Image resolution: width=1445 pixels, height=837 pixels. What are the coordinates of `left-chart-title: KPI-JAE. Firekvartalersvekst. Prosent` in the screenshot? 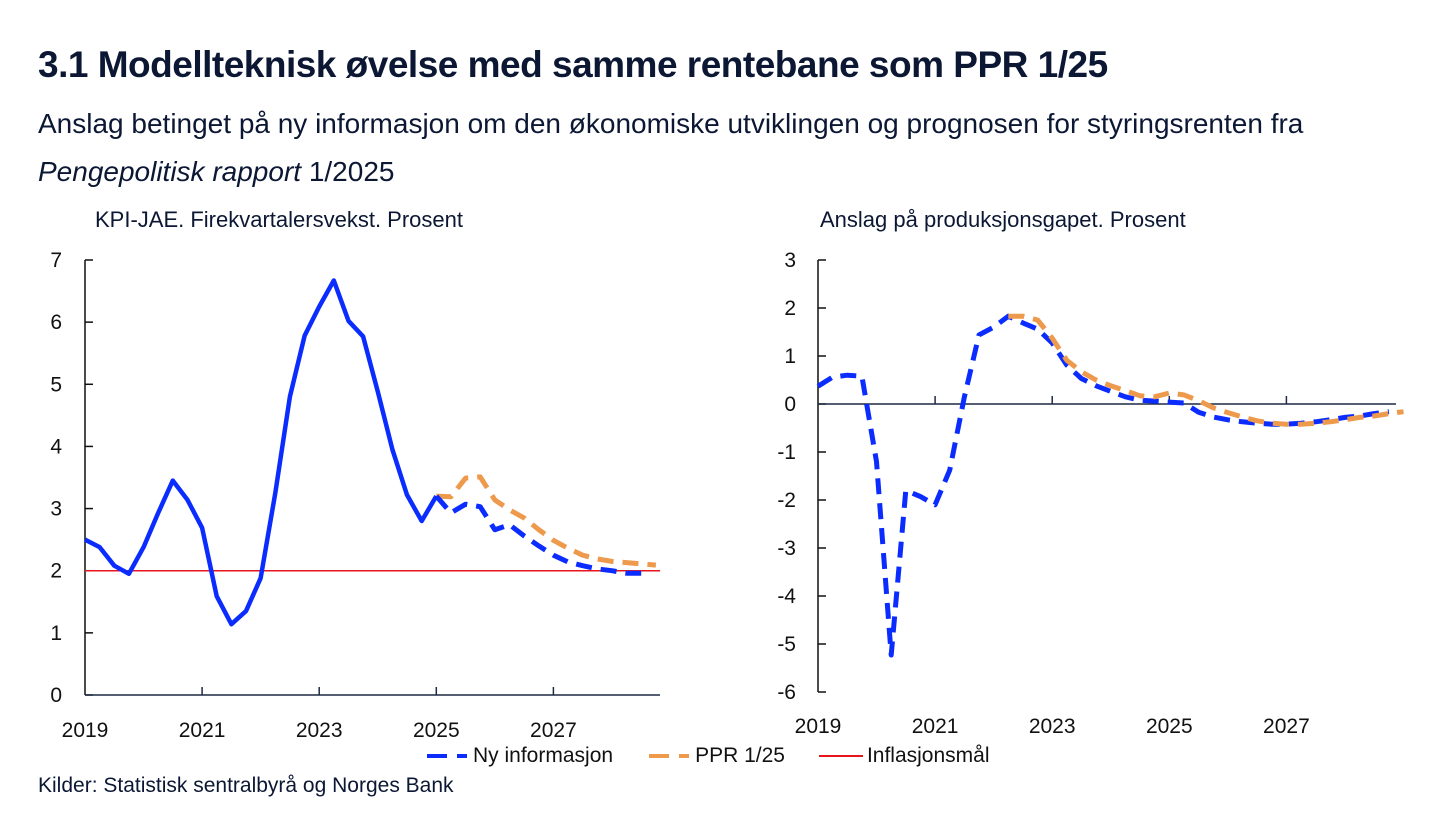 It's located at (279, 219).